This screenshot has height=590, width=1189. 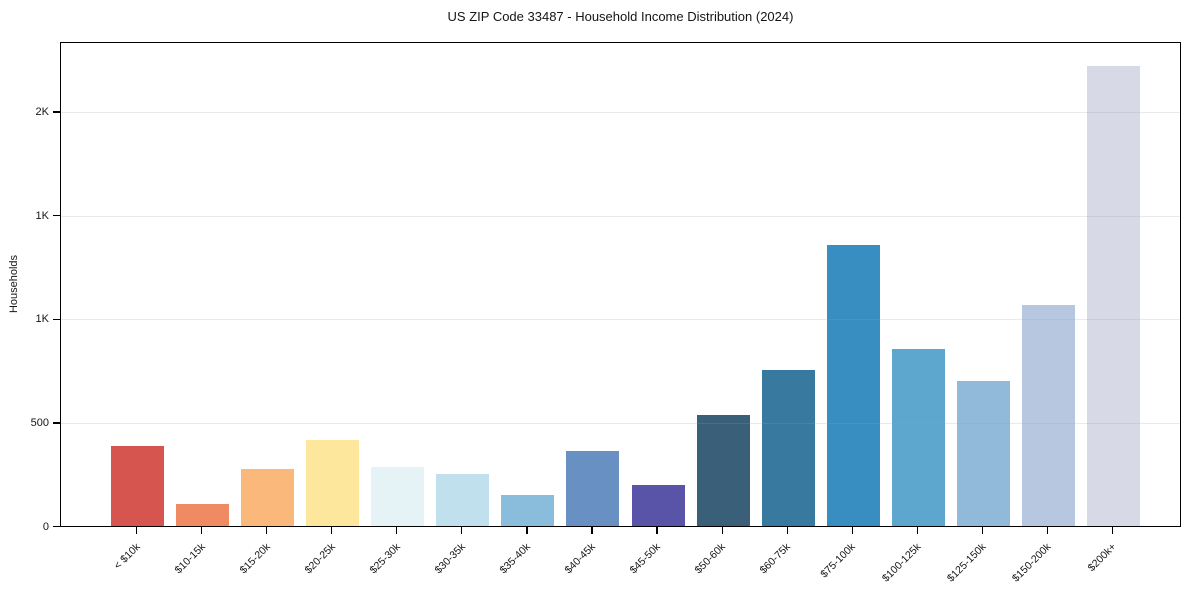 What do you see at coordinates (620, 112) in the screenshot?
I see `gridline-2000` at bounding box center [620, 112].